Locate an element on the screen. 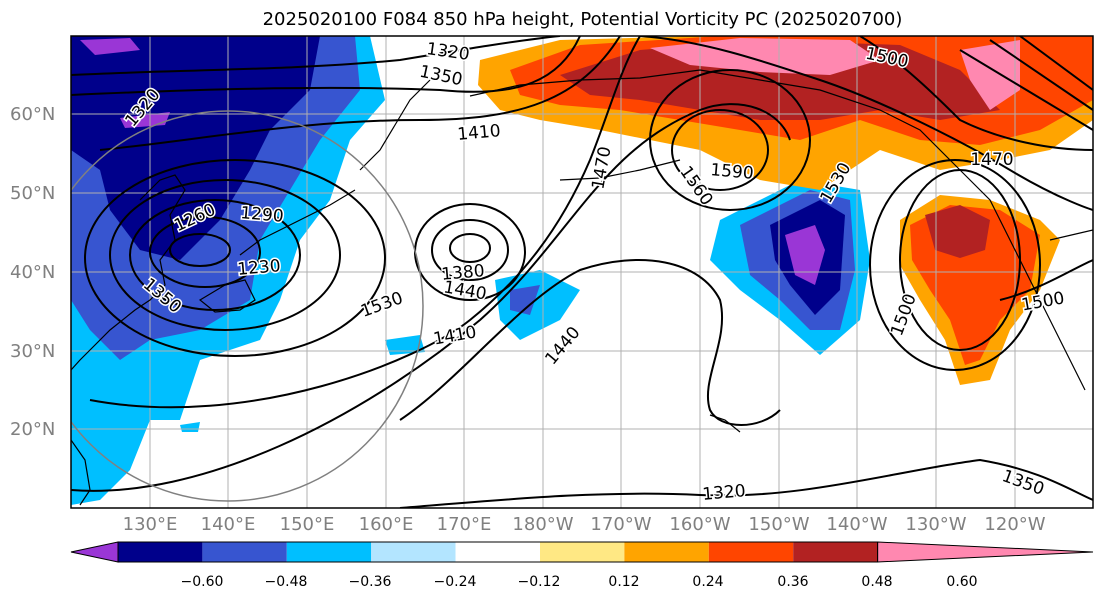 The height and width of the screenshot is (601, 1105). colorbar-frame is located at coordinates (498, 552).